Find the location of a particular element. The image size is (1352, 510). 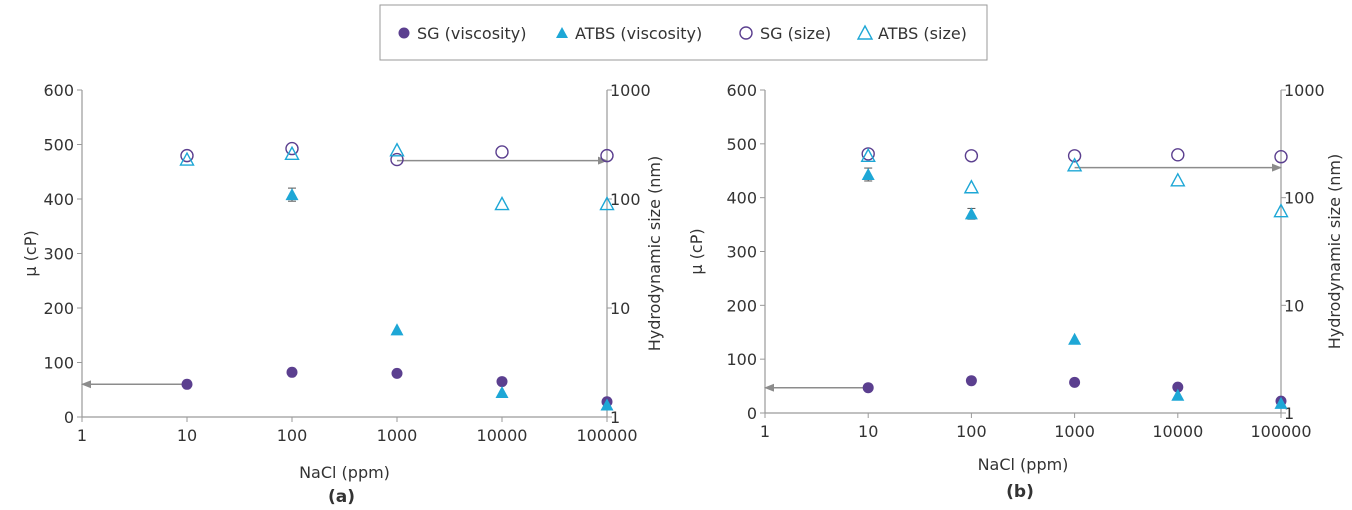

legend-atbs-viscosity-label: ATBS (viscosity) is located at coordinates (638, 33).